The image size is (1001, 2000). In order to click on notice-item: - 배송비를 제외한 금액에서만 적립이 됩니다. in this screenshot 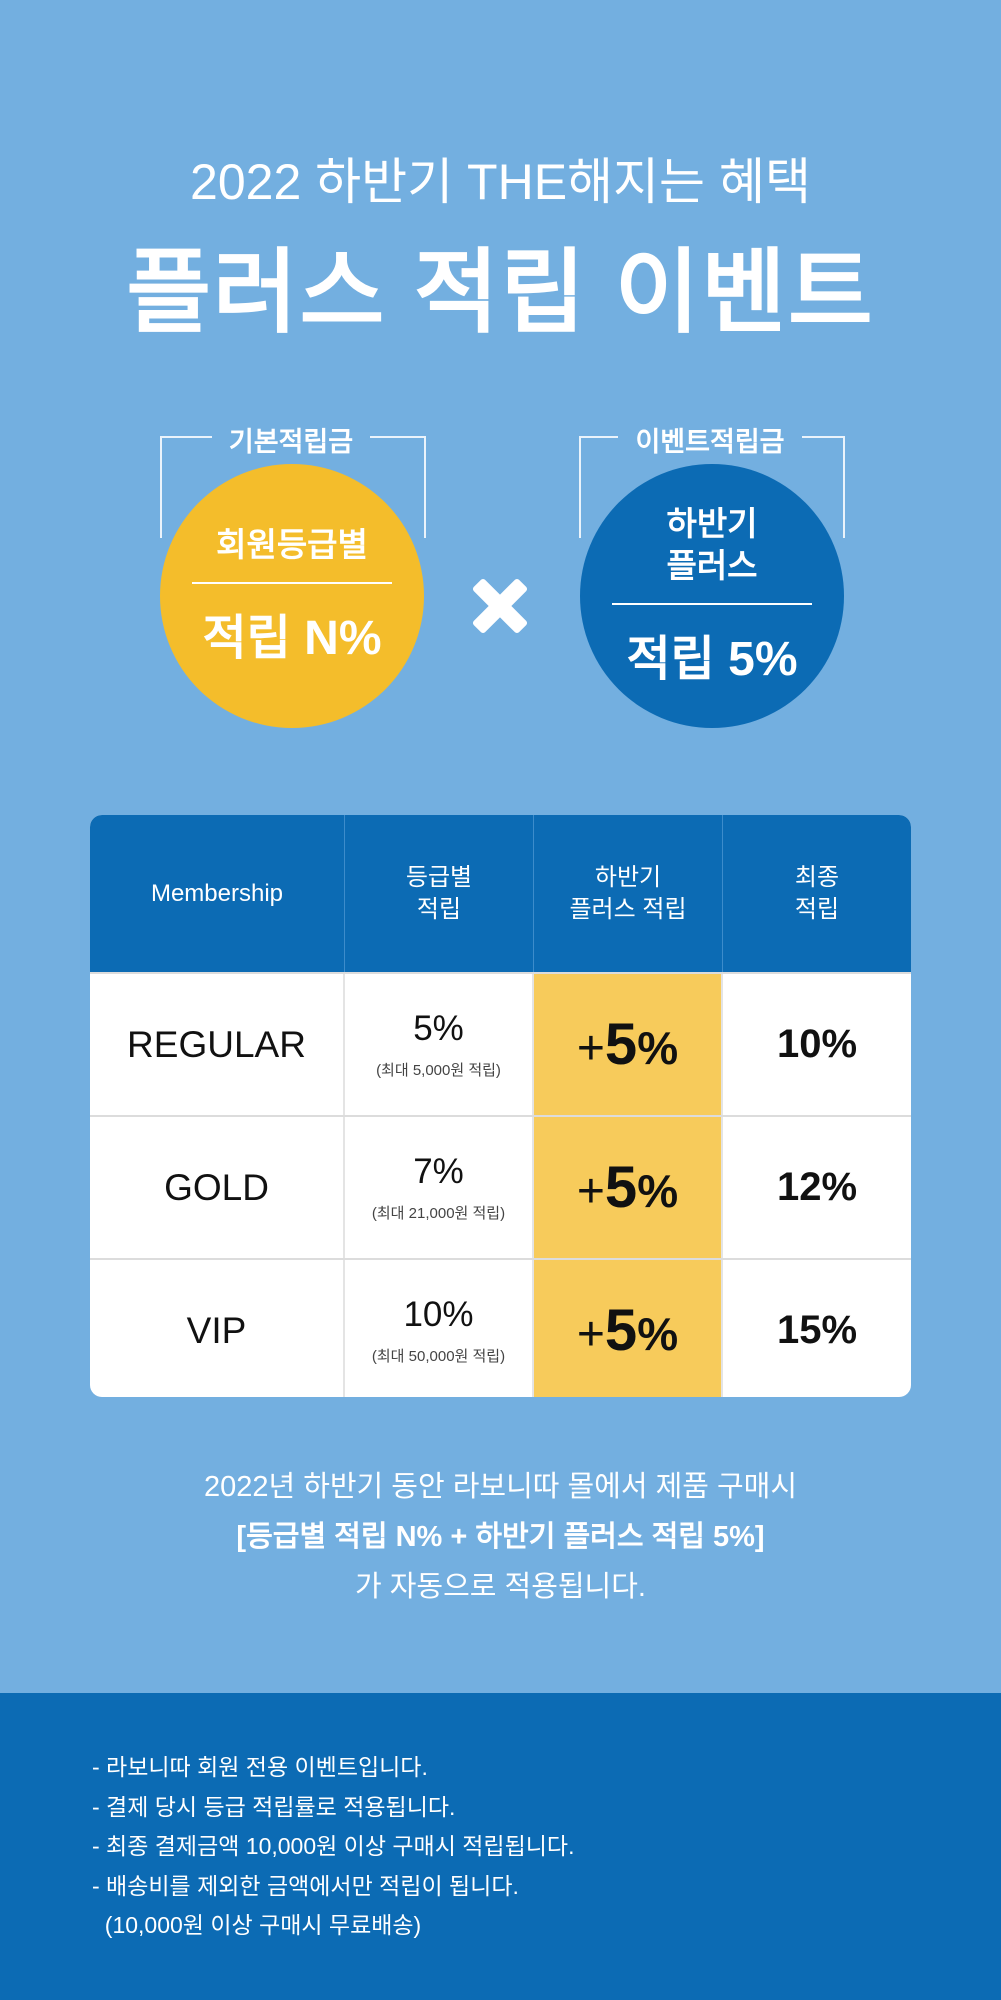, I will do `click(305, 1885)`.